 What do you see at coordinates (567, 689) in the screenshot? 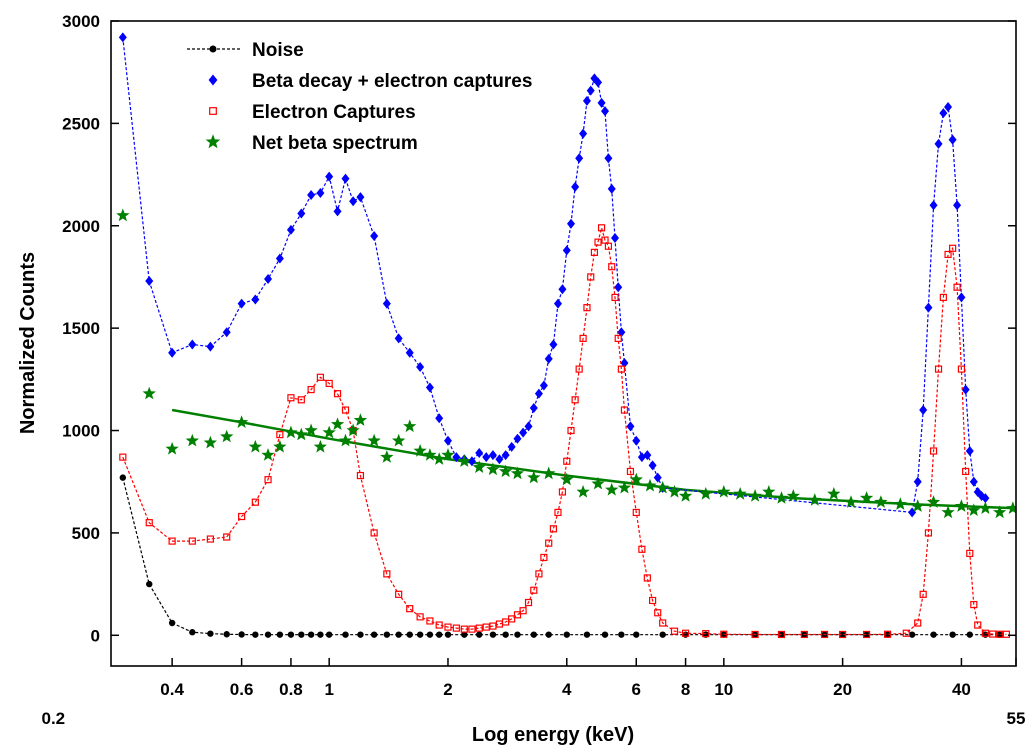
I see `x-tick-label: 4` at bounding box center [567, 689].